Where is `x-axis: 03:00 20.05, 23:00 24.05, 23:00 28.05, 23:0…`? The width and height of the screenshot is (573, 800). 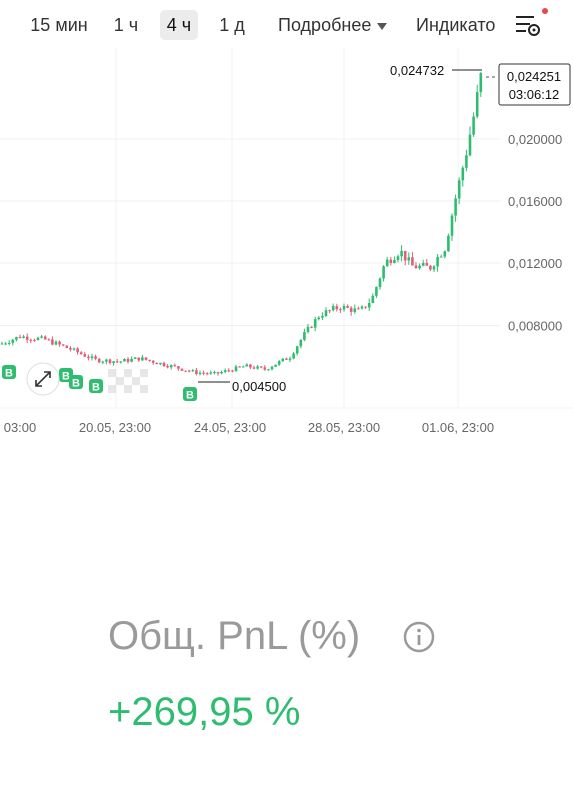
x-axis: 03:00 20.05, 23:00 24.05, 23:00 28.05, 23:0… is located at coordinates (249, 427).